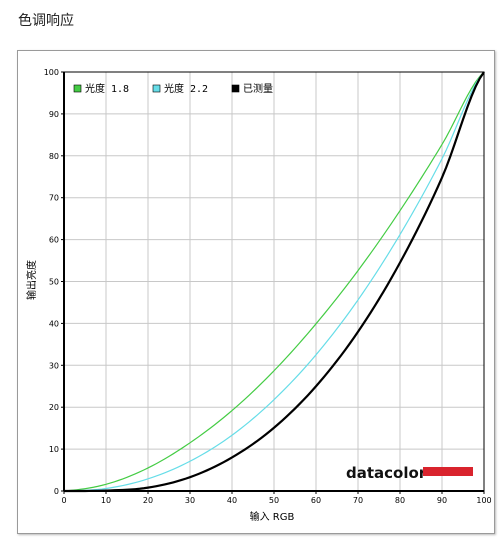 This screenshot has width=500, height=540. I want to click on x-tick-label: 40, so click(232, 500).